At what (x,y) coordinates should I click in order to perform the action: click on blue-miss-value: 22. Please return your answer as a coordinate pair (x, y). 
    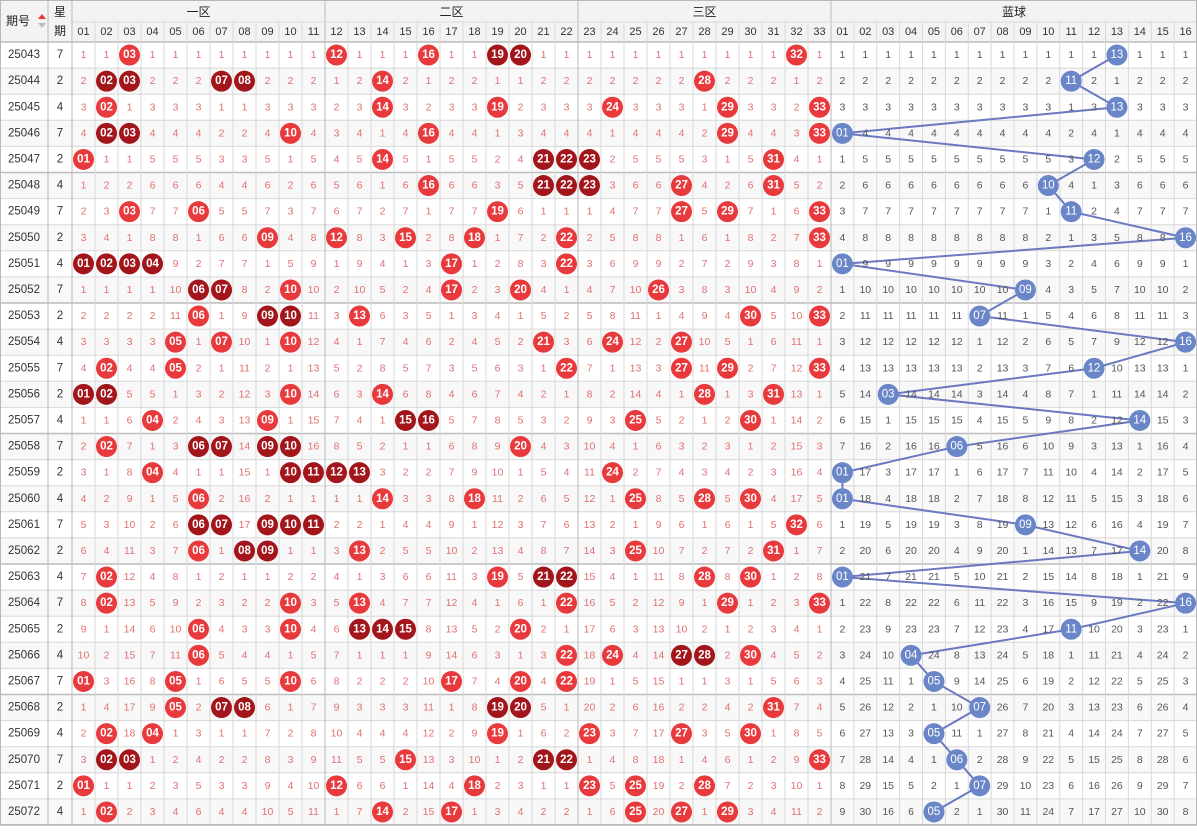
    Looking at the image, I should click on (1163, 603).